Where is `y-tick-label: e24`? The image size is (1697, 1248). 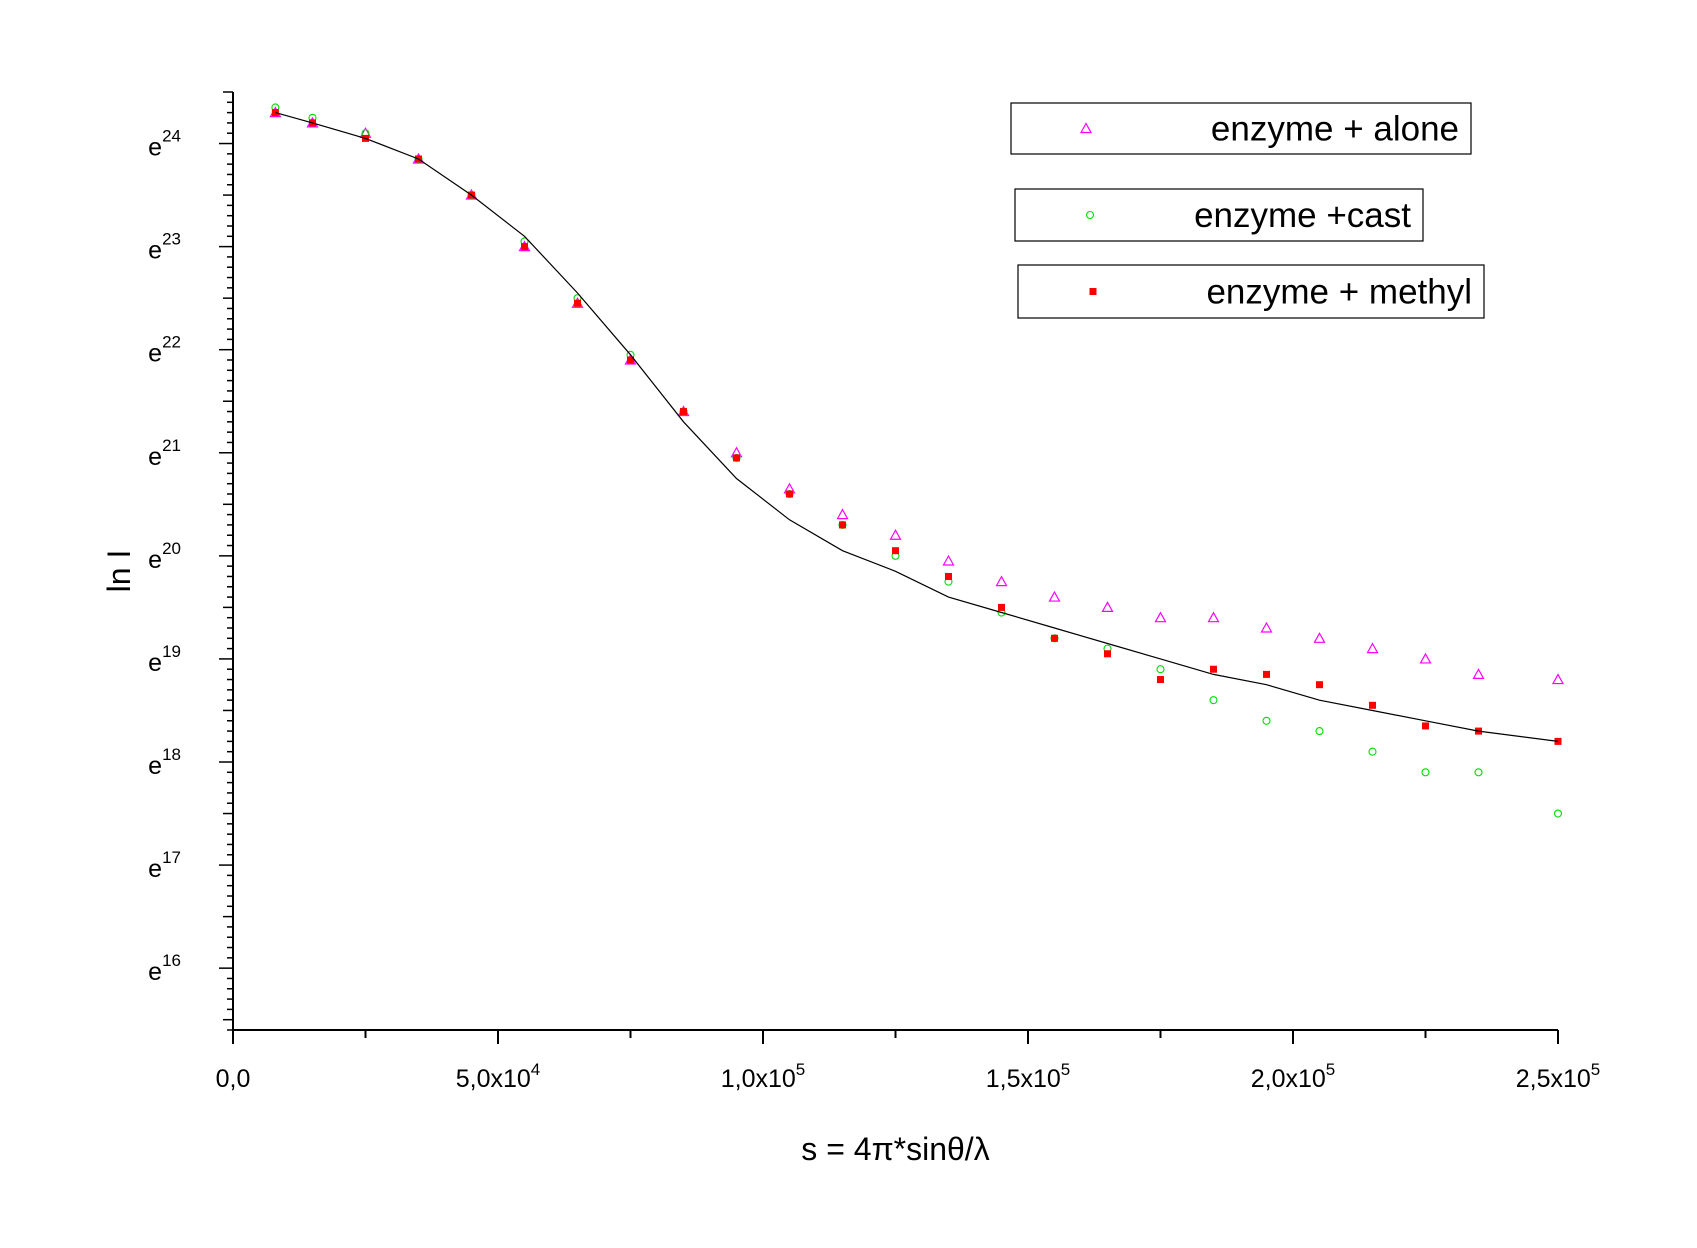 y-tick-label: e24 is located at coordinates (164, 144).